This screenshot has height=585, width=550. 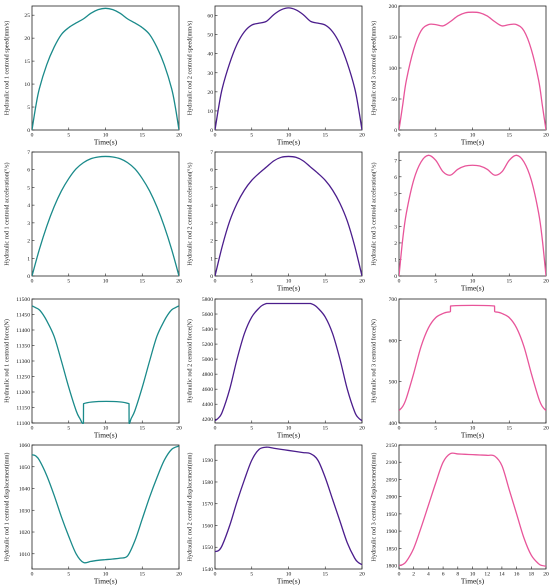 What do you see at coordinates (190, 68) in the screenshot?
I see `y-axis-label: Hydraulic rod 2 centroid speed(mm/s)` at bounding box center [190, 68].